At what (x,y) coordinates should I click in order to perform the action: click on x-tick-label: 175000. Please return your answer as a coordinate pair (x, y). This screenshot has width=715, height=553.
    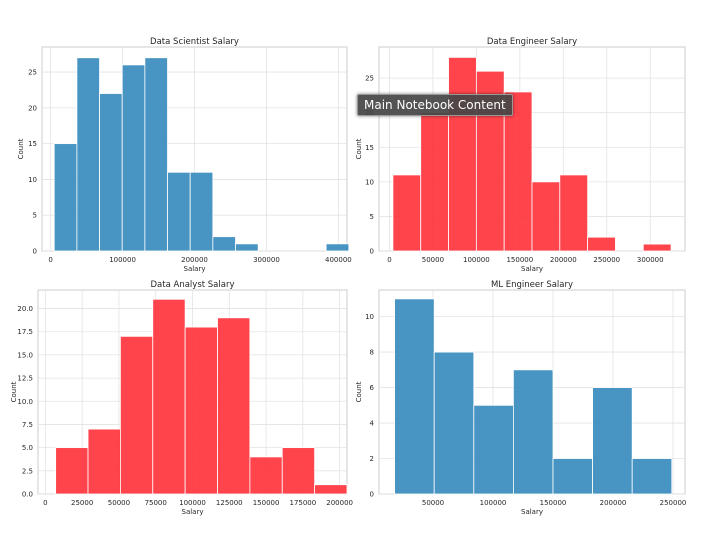
    Looking at the image, I should click on (302, 503).